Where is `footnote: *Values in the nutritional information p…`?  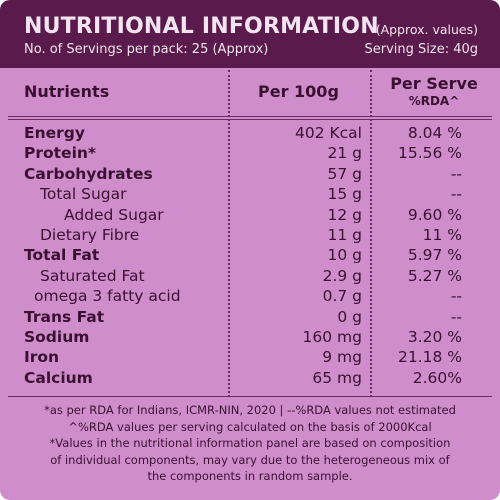 footnote: *Values in the nutritional information p… is located at coordinates (250, 443).